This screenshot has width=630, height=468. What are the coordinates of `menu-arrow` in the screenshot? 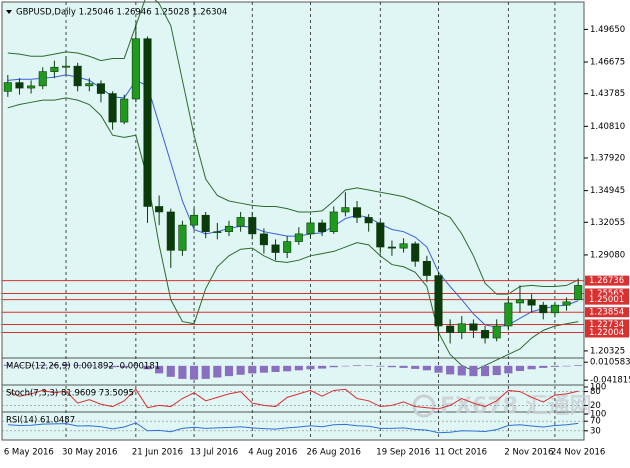 It's located at (9, 12).